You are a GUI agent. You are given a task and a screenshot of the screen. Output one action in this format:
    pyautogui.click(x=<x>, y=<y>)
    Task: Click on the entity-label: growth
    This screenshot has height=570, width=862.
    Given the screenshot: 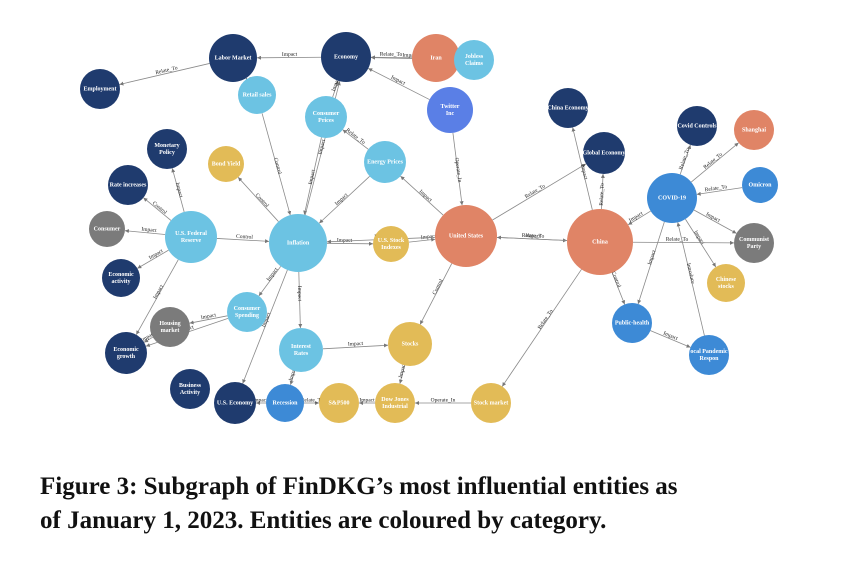 What is the action you would take?
    pyautogui.click(x=126, y=357)
    